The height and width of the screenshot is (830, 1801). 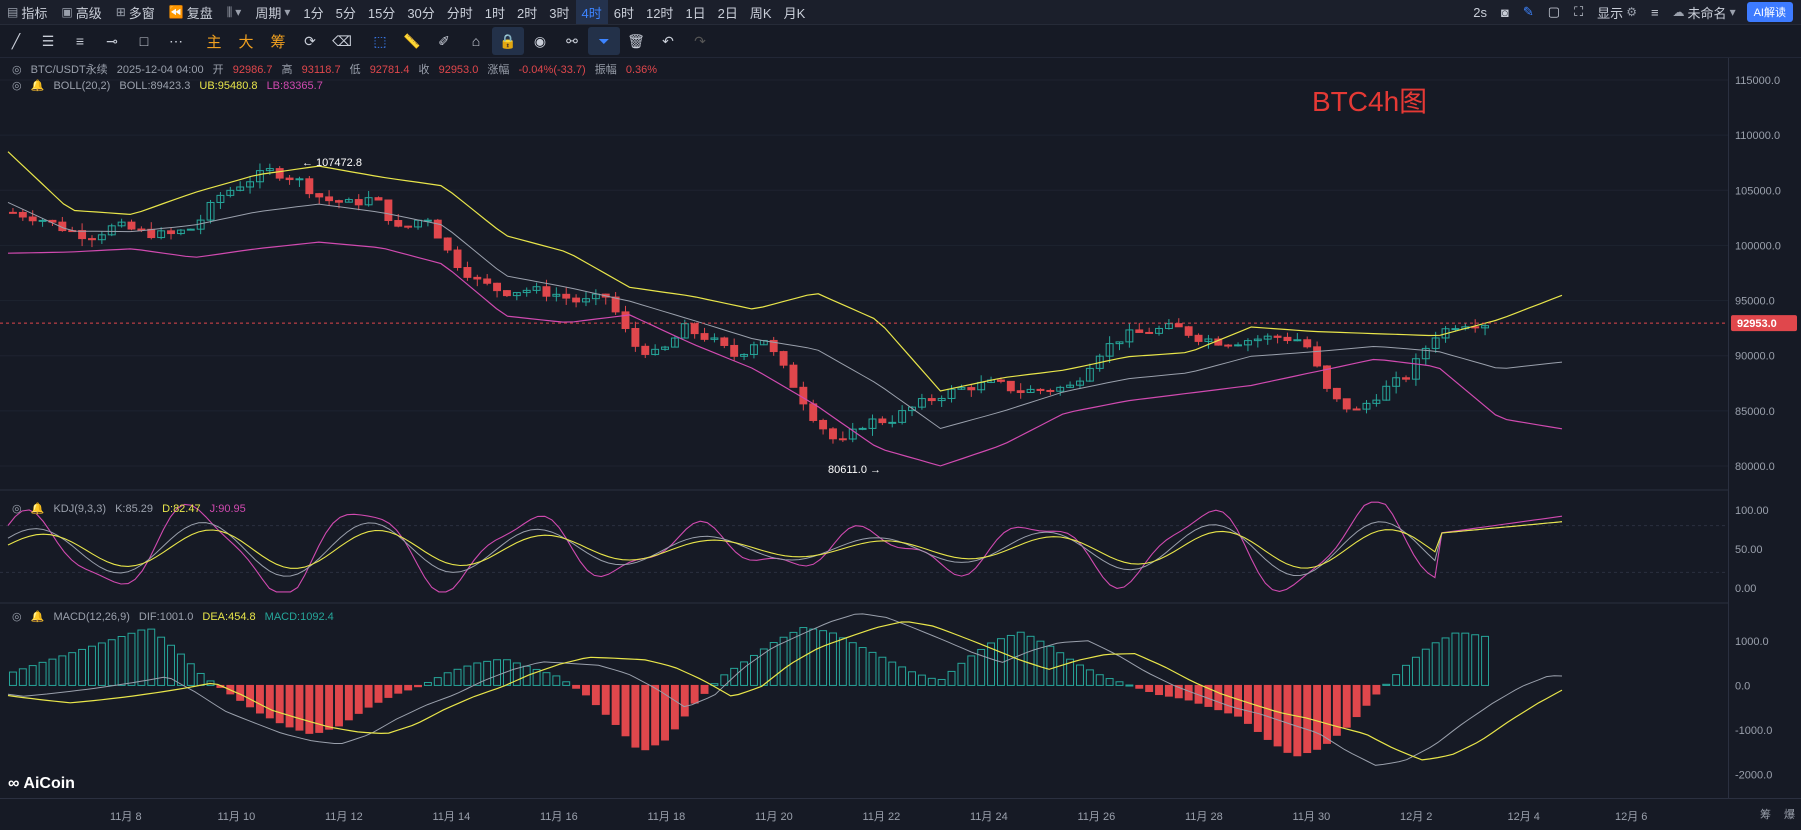 I want to click on low-marker: 80611.0 →, so click(x=854, y=470).